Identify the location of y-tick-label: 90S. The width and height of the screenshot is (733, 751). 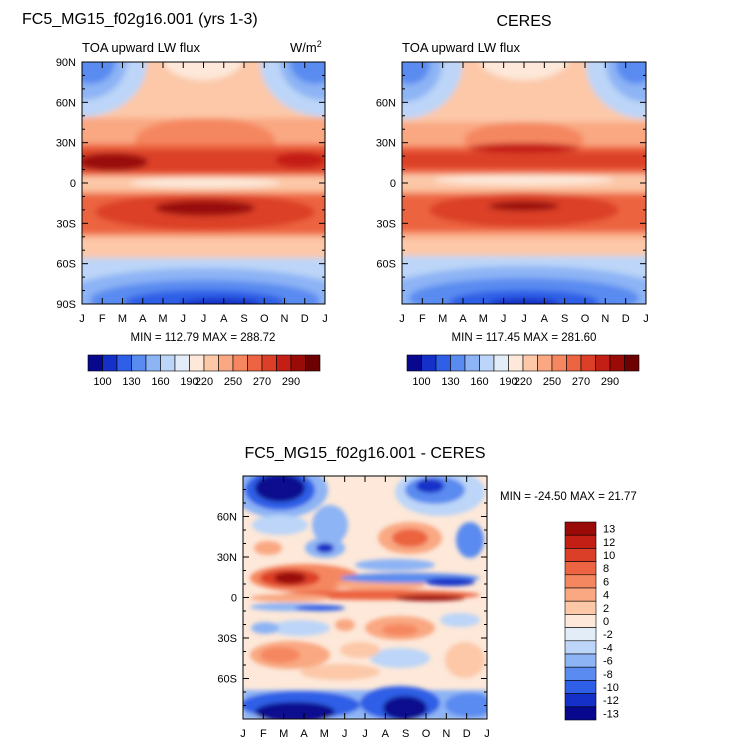
(66, 305).